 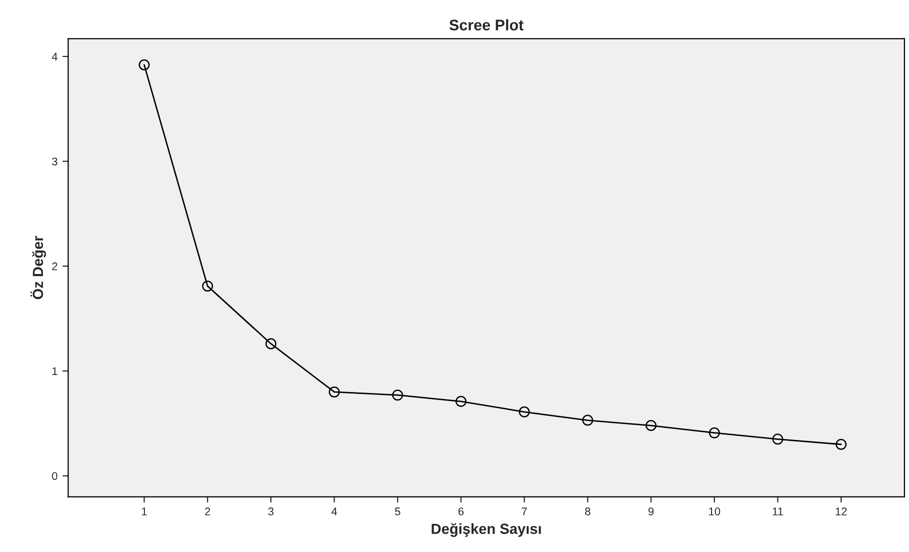 I want to click on y-tick-label: 1, so click(x=55, y=371).